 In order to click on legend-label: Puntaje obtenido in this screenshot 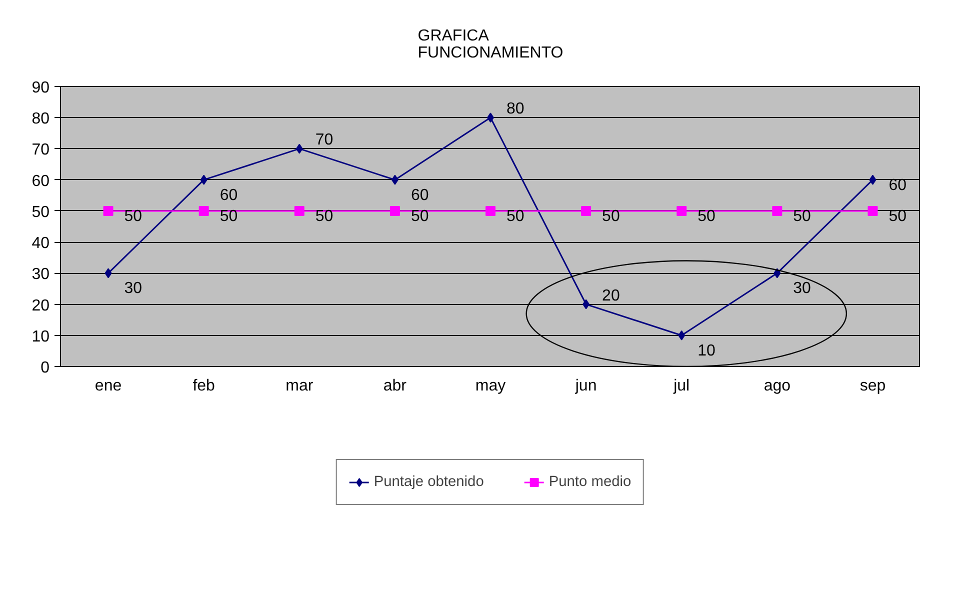, I will do `click(429, 482)`.